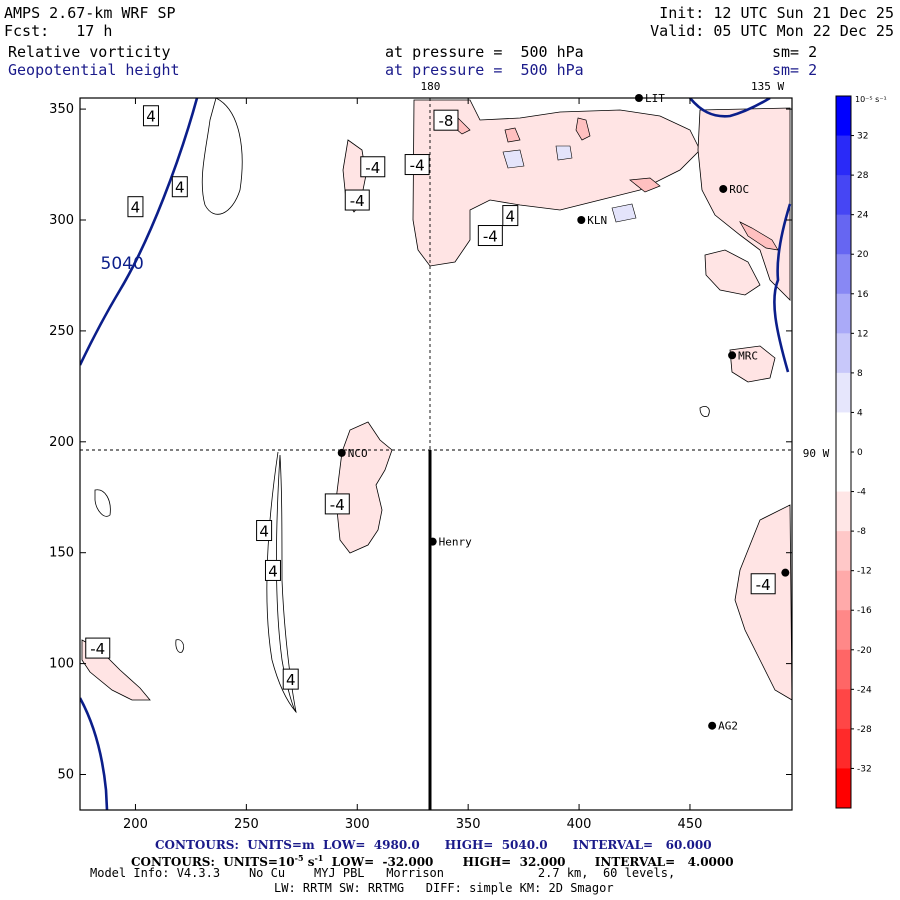  I want to click on station-label: LIT, so click(655, 98).